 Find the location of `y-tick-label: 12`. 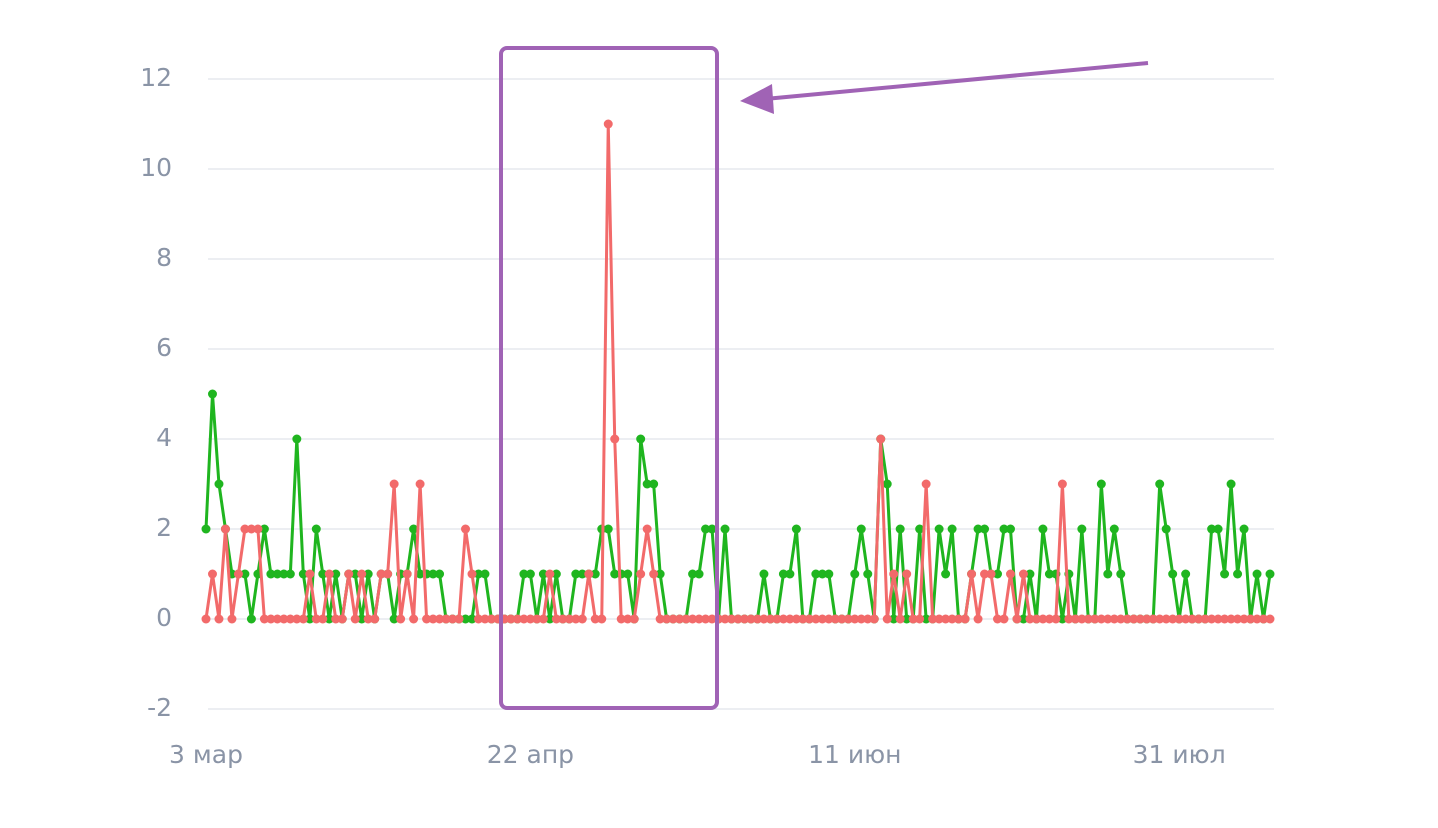

y-tick-label: 12 is located at coordinates (156, 77).